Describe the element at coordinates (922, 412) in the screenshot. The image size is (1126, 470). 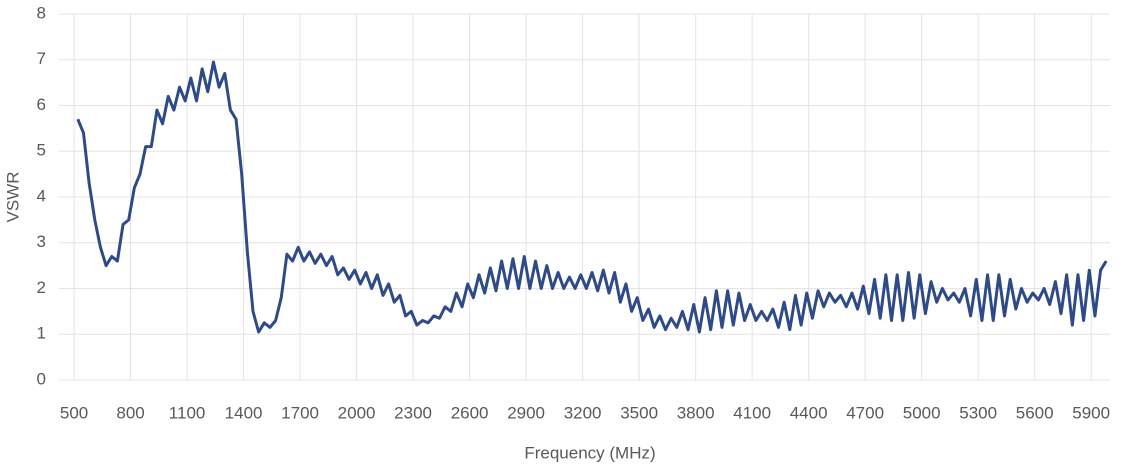
I see `x-tick-label: 5000` at that location.